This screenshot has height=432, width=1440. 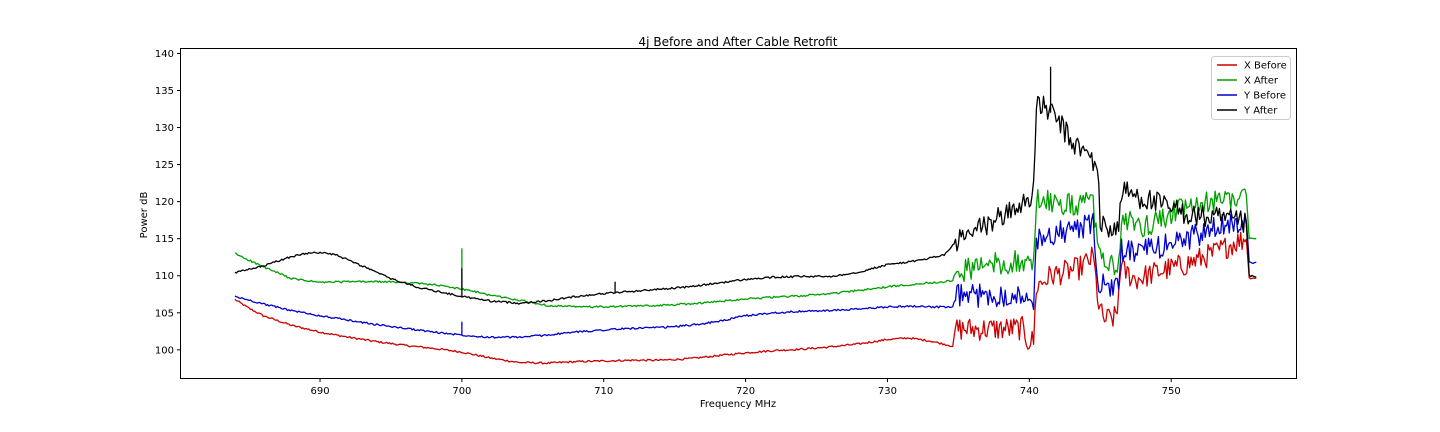 I want to click on legend-box, so click(x=1251, y=88).